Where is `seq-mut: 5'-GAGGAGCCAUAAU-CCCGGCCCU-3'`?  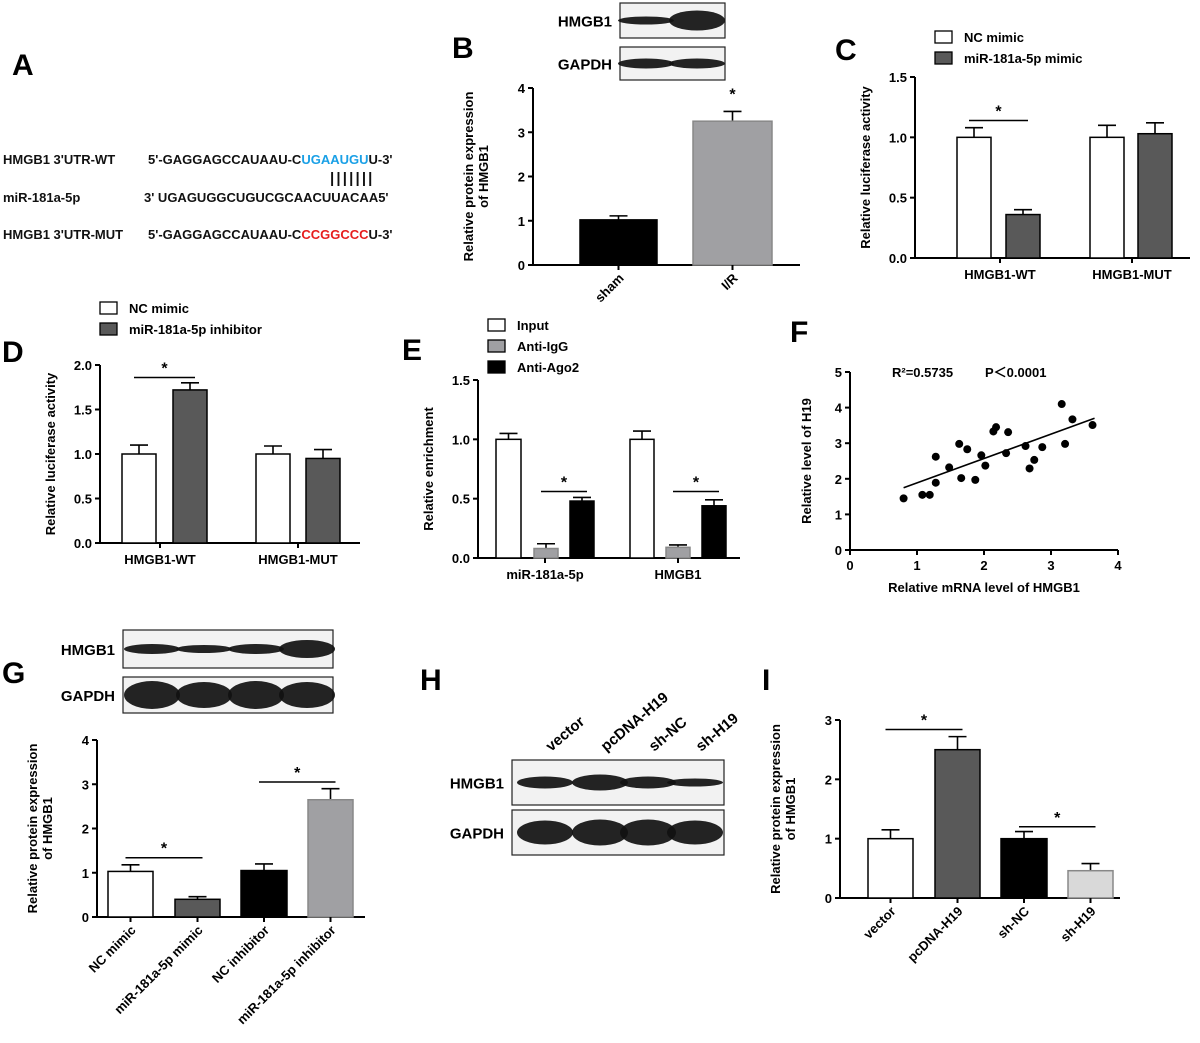
seq-mut: 5'-GAGGAGCCAUAAU-CCCGGCCCU-3' is located at coordinates (270, 234).